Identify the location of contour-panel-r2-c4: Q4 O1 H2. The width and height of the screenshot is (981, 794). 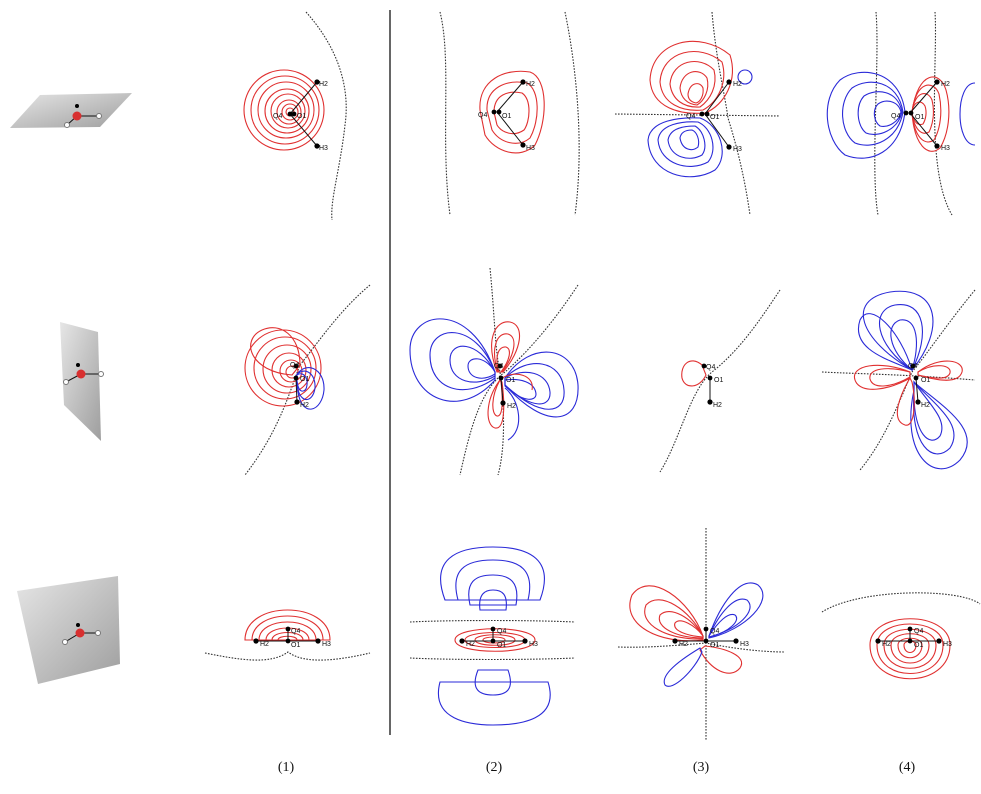
(898, 380).